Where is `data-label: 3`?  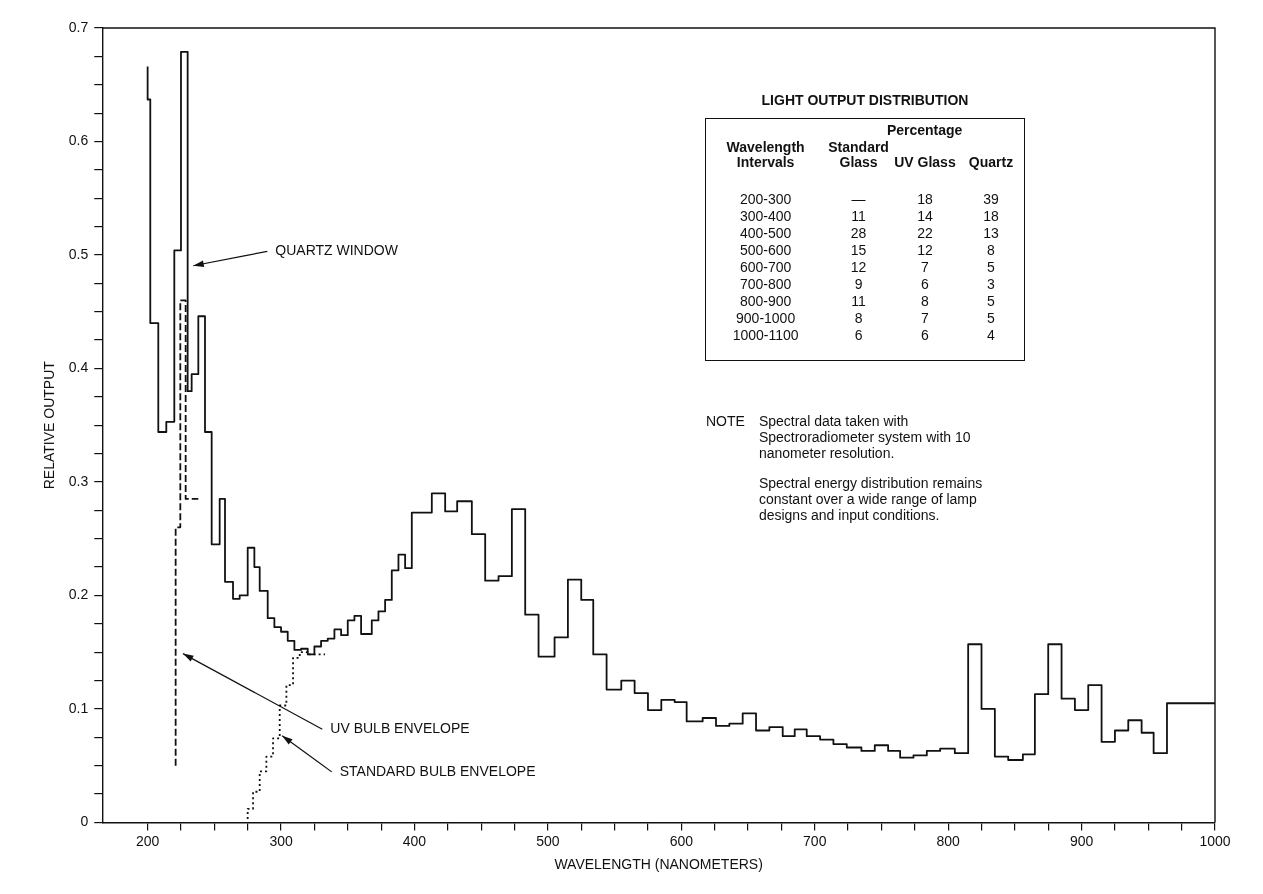
data-label: 3 is located at coordinates (991, 284).